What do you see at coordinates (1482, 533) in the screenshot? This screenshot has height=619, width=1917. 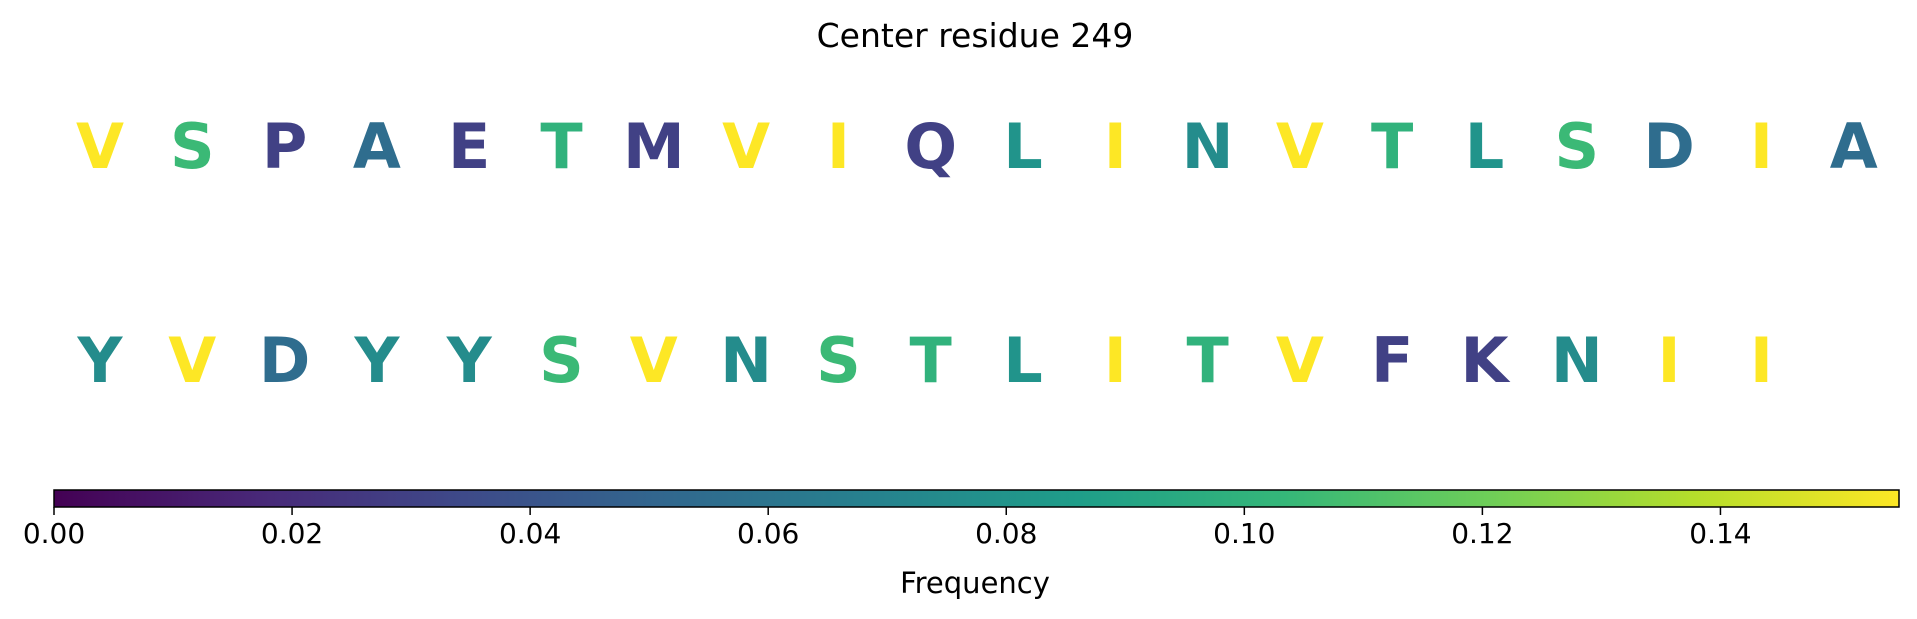 I see `colorbar-tick-label: 0.12` at bounding box center [1482, 533].